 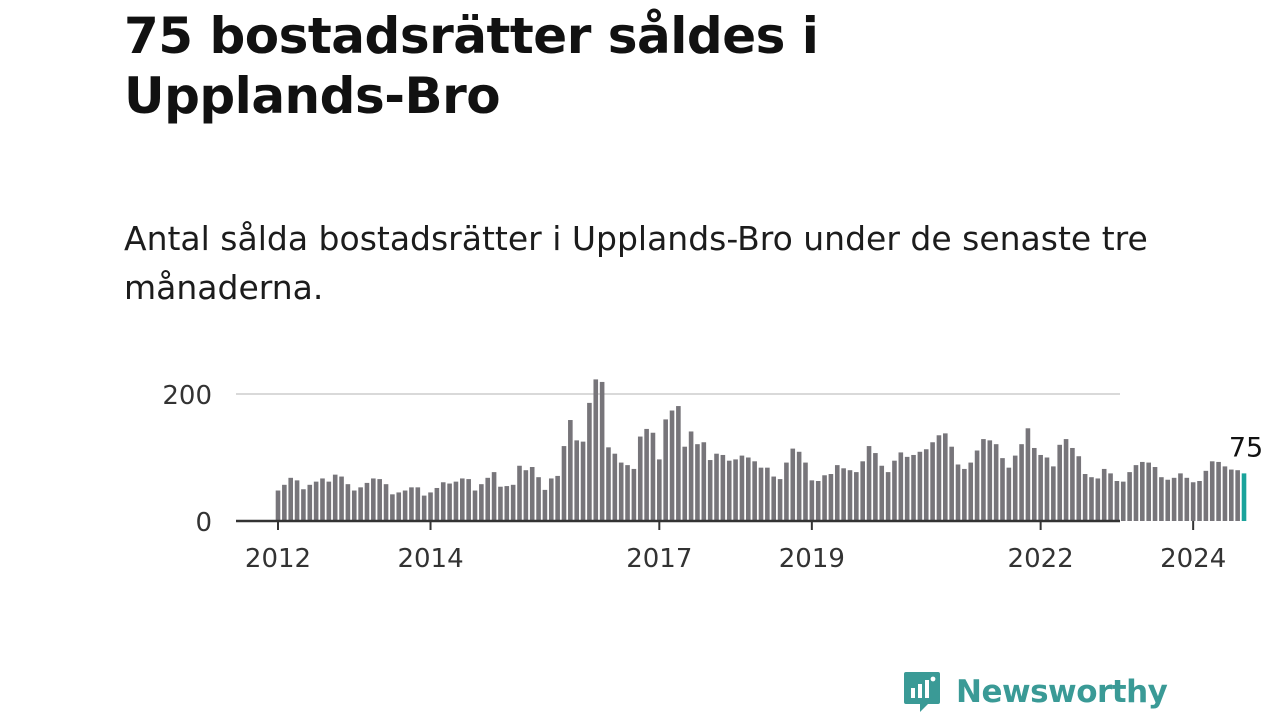 What do you see at coordinates (1244, 497) in the screenshot?
I see `highlighted-bar` at bounding box center [1244, 497].